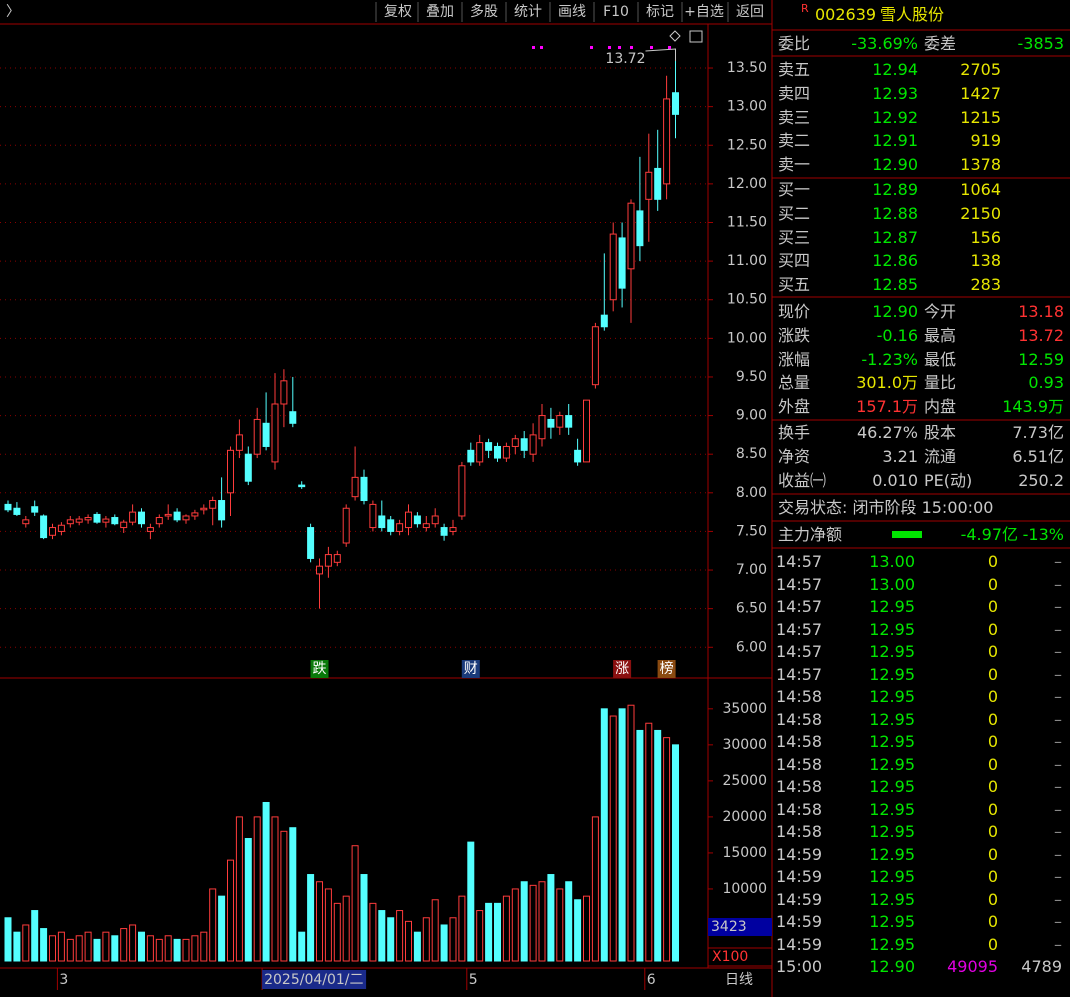 This screenshot has height=997, width=1070. Describe the element at coordinates (704, 12) in the screenshot. I see `toolbar-button: +自选` at that location.